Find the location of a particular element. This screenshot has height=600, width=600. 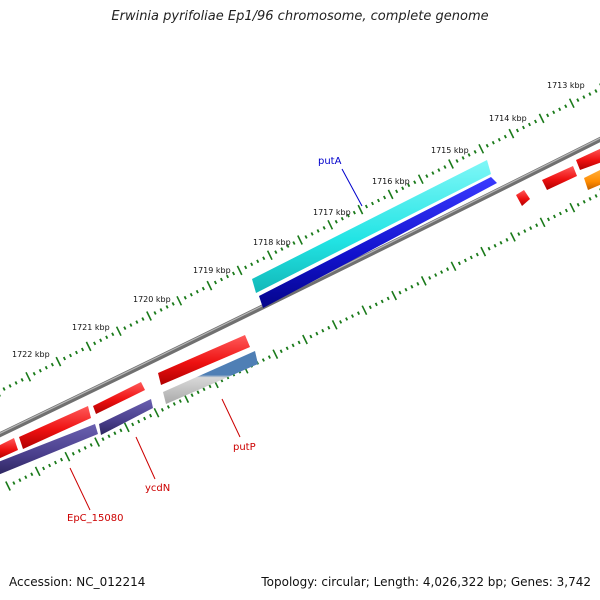

gene-ycdn-reverse is located at coordinates (126, 417).